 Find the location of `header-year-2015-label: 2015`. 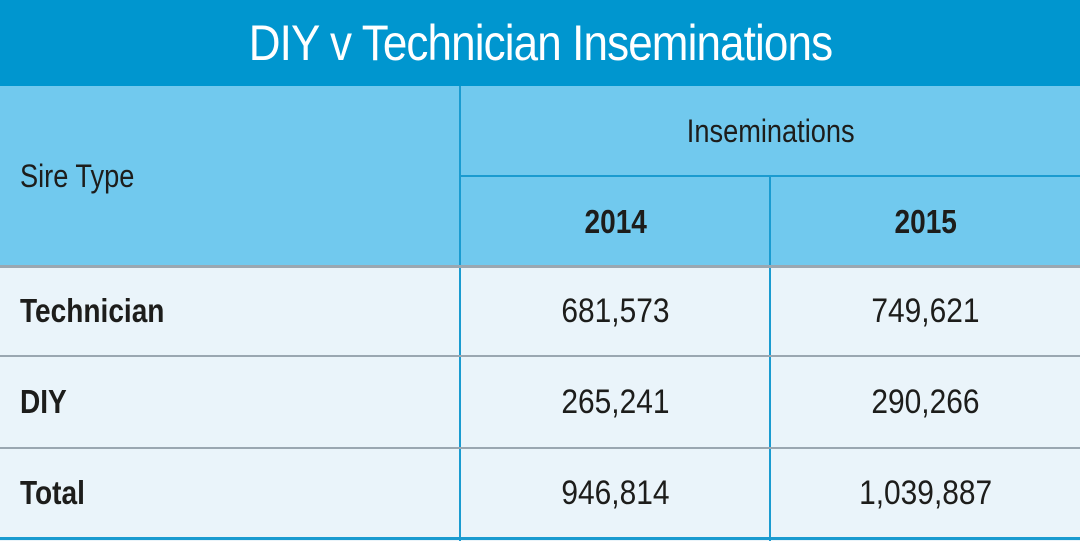

header-year-2015-label: 2015 is located at coordinates (925, 221).